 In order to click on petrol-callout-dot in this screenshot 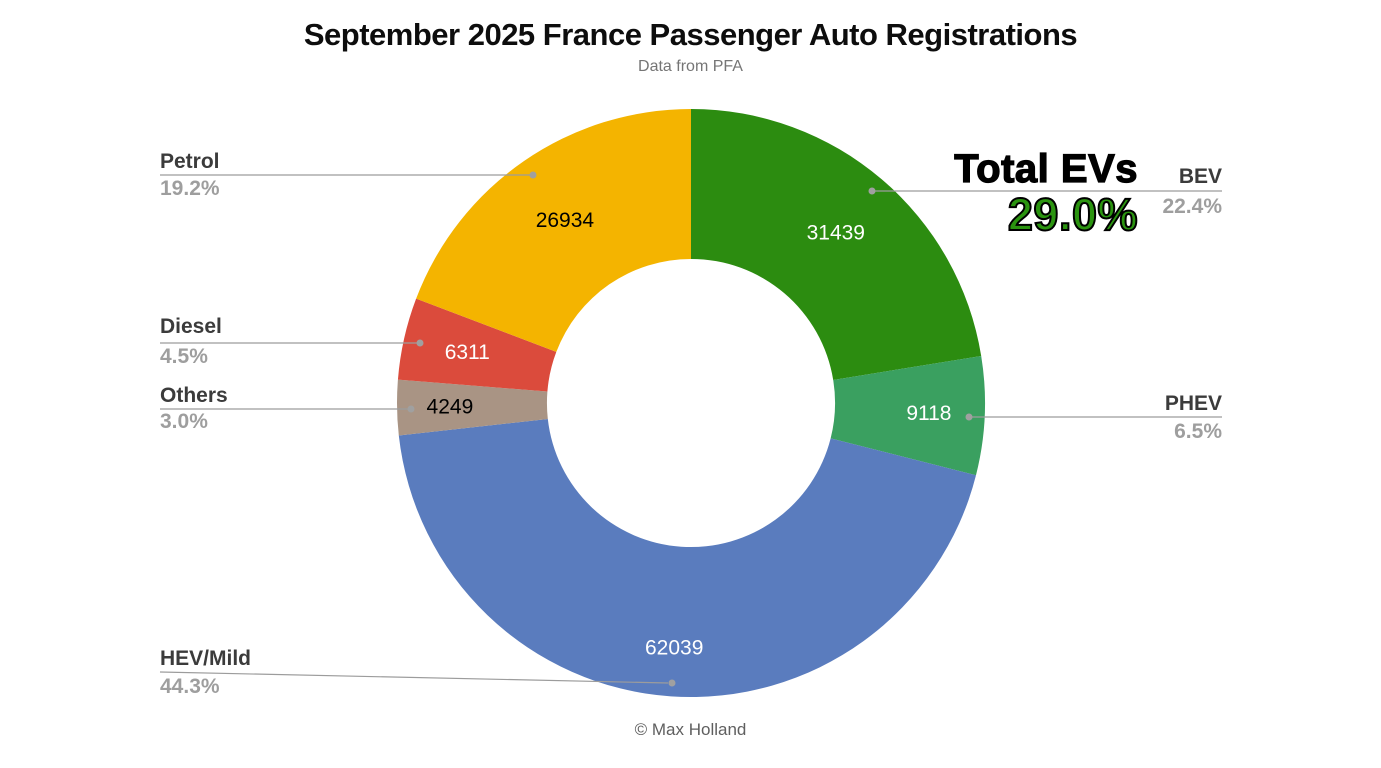, I will do `click(533, 175)`.